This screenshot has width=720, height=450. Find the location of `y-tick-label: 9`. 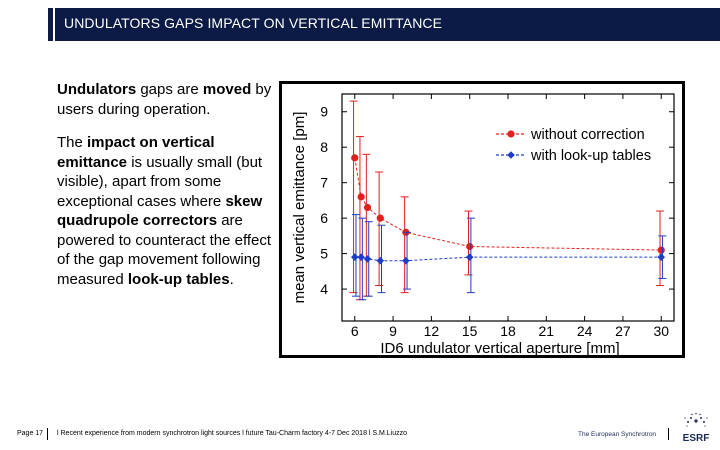

y-tick-label: 9 is located at coordinates (324, 112).